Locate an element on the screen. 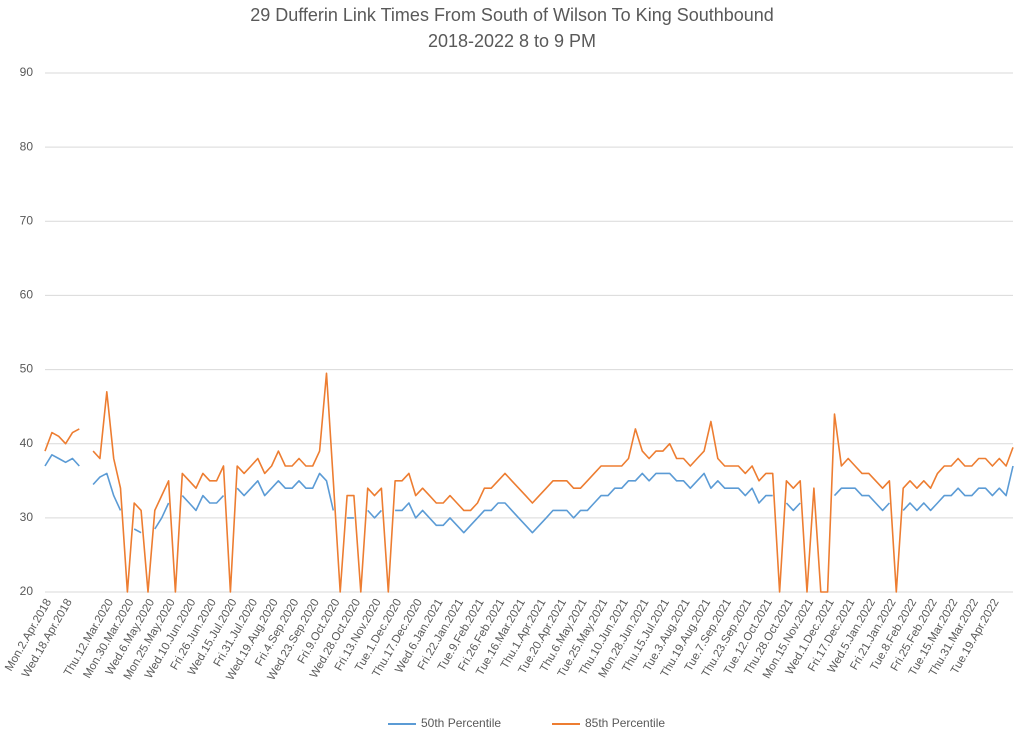 This screenshot has width=1024, height=739. legend-label: 85th Percentile is located at coordinates (625, 723).